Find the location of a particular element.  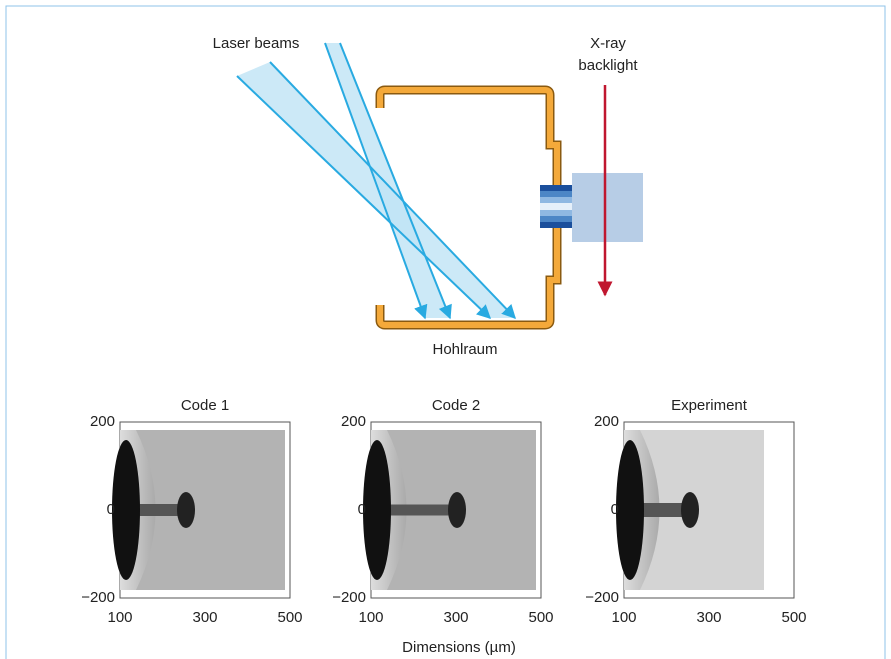

xray-label: backlight is located at coordinates (608, 65).